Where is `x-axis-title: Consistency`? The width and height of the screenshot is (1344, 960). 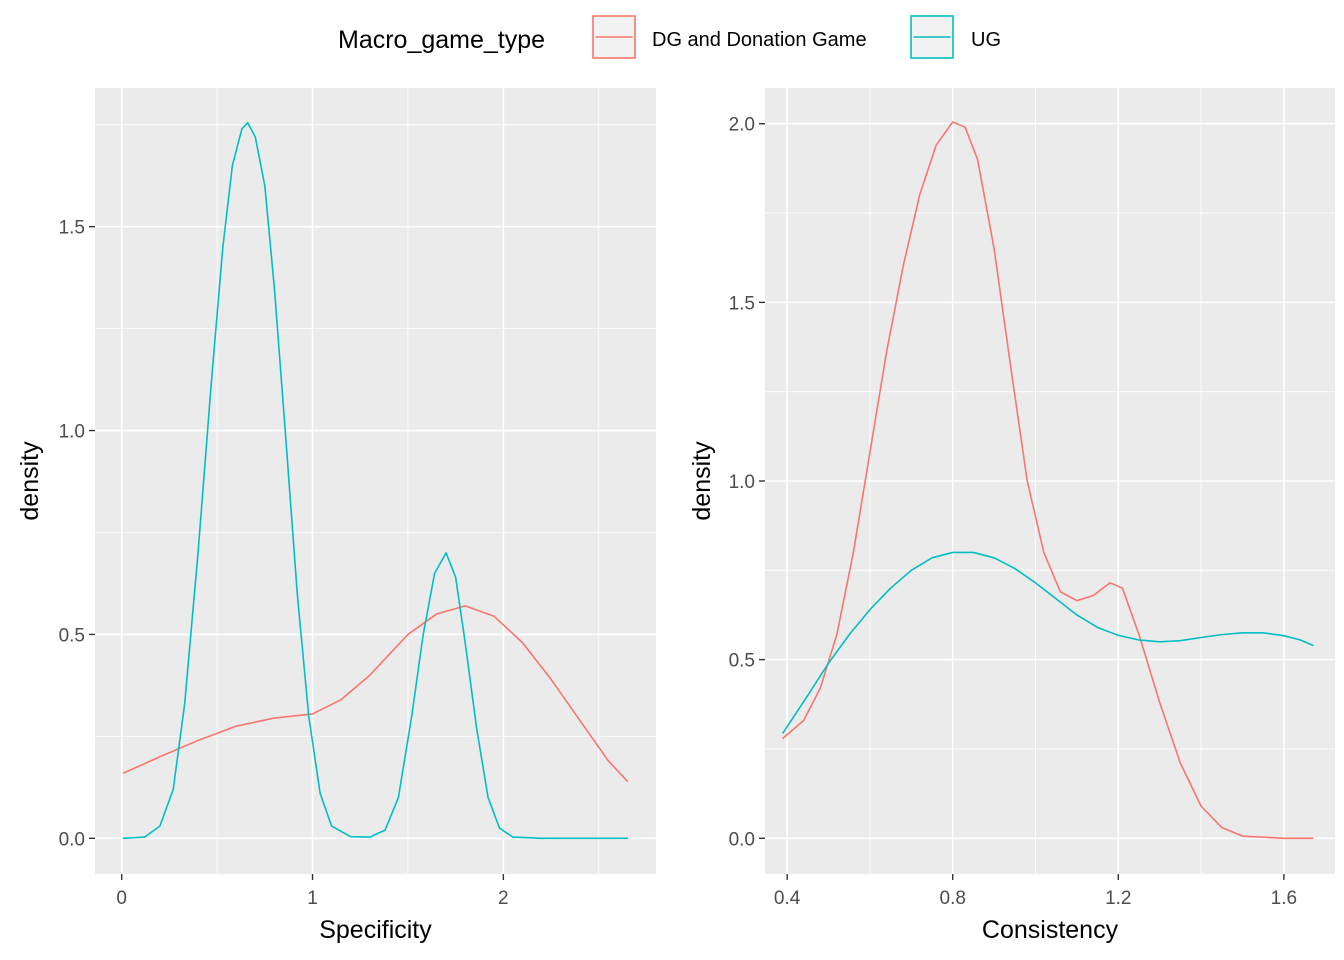 x-axis-title: Consistency is located at coordinates (1050, 930).